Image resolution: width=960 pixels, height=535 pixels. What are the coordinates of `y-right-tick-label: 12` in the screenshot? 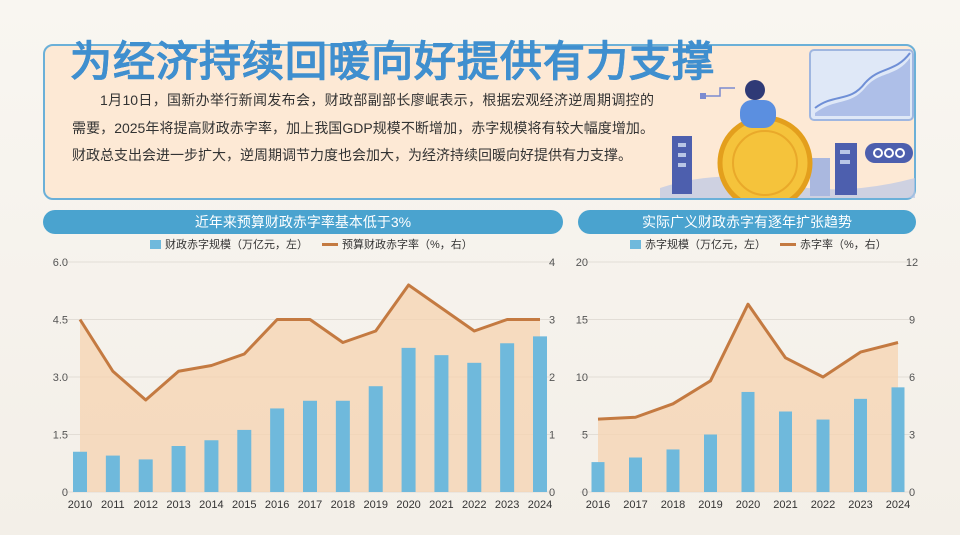 It's located at (912, 263).